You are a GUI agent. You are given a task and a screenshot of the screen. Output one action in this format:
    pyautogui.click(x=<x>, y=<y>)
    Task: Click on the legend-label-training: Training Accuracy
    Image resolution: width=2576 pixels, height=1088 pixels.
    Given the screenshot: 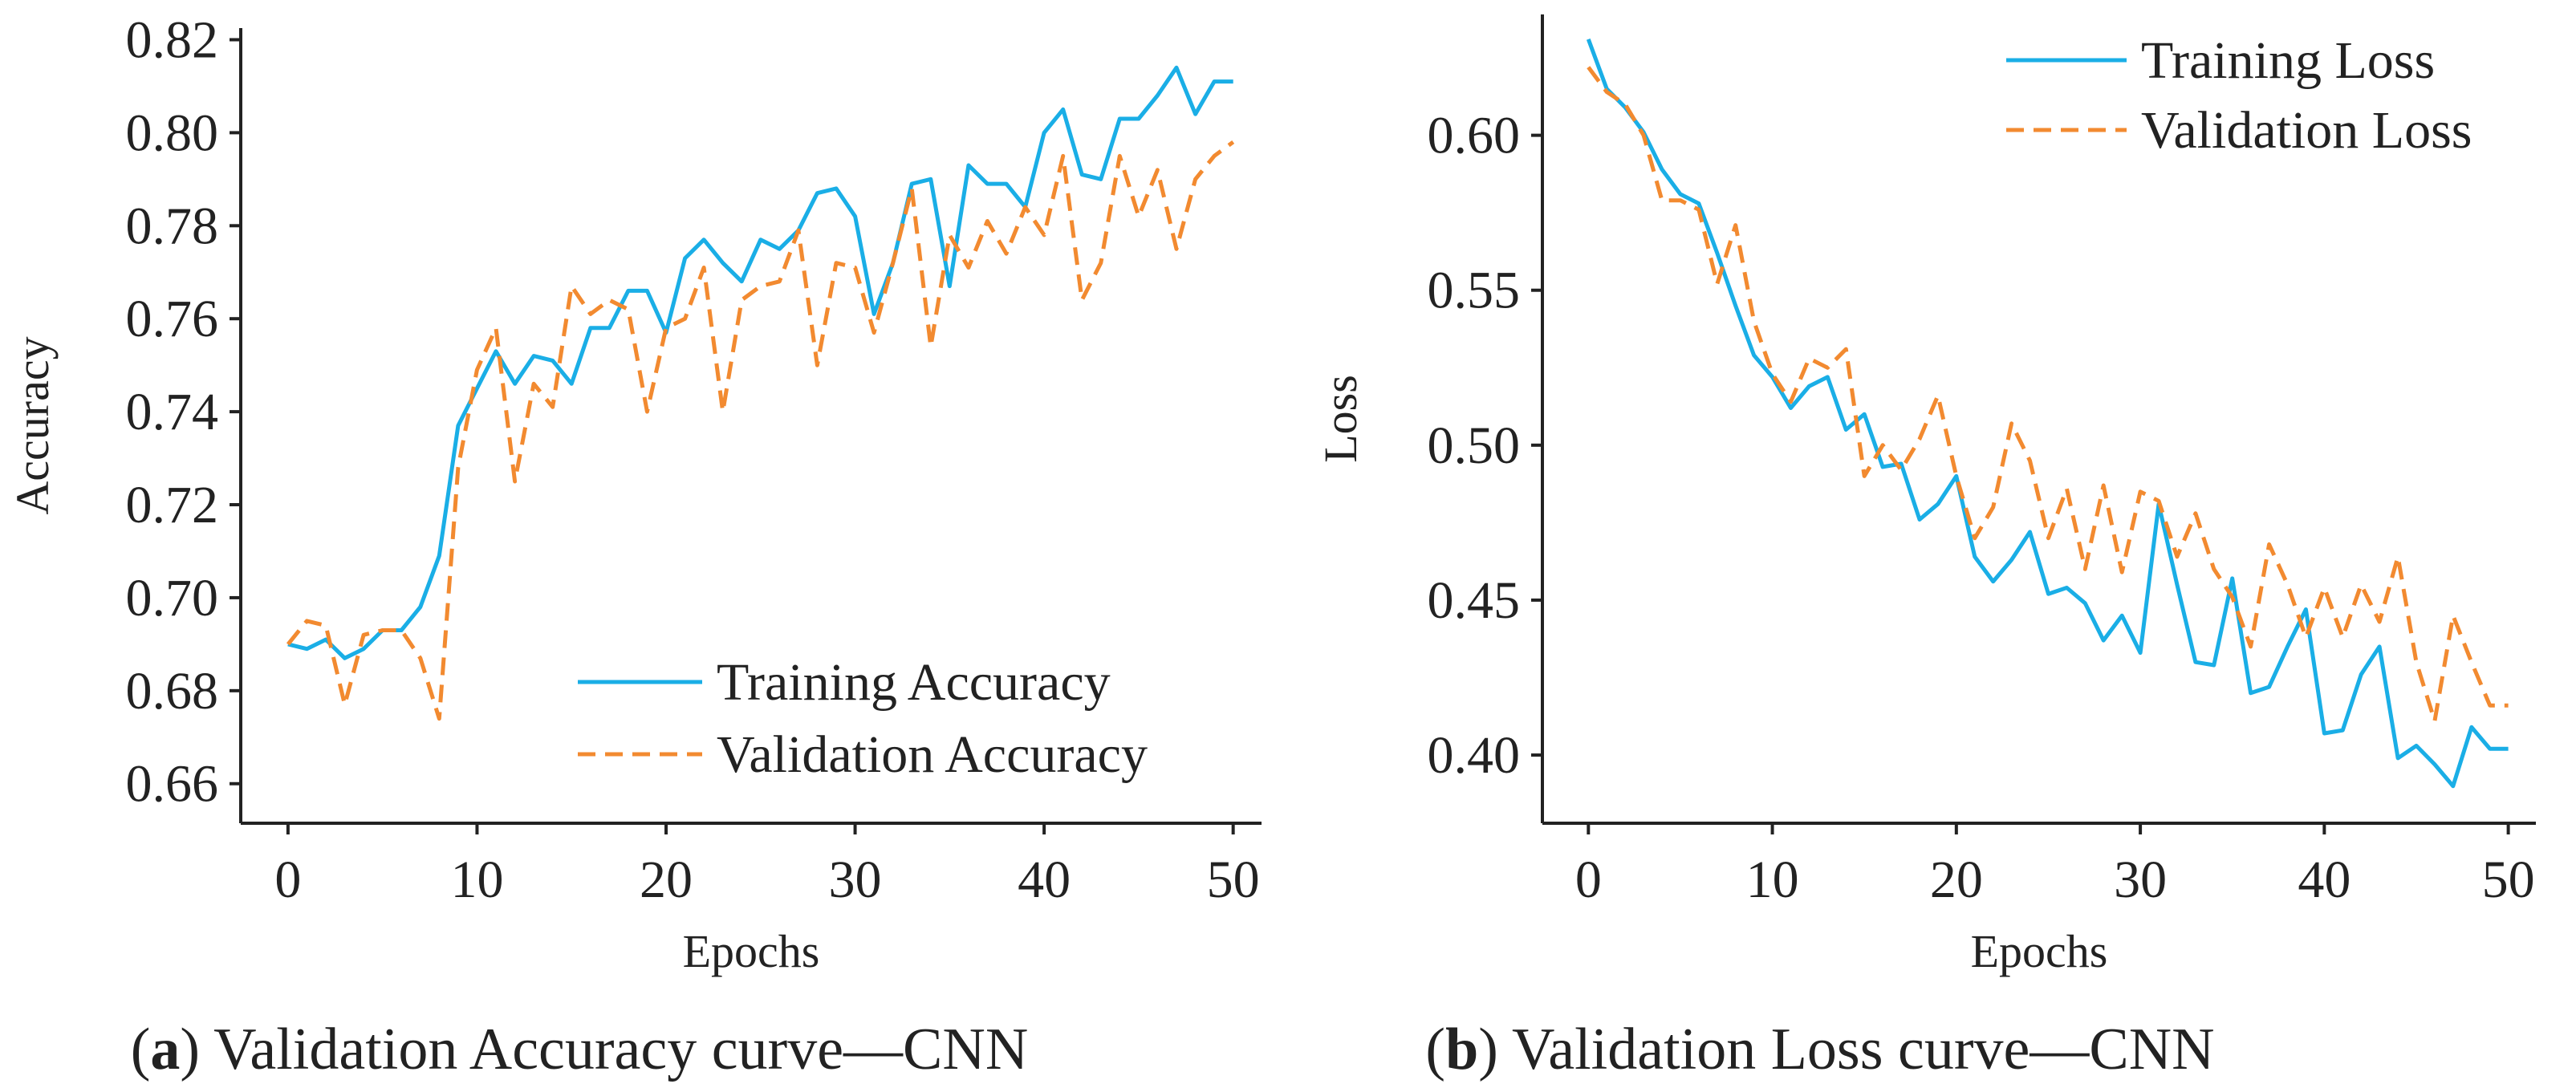 What is the action you would take?
    pyautogui.click(x=914, y=682)
    